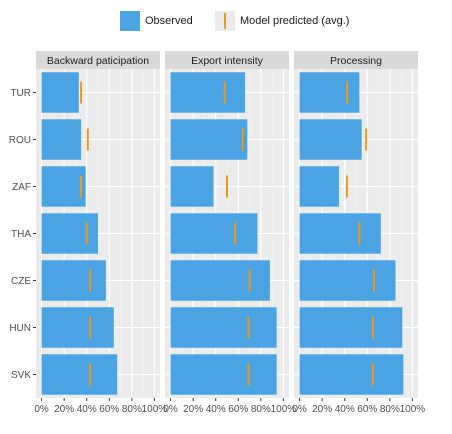  I want to click on panel-title: Processing, so click(356, 61).